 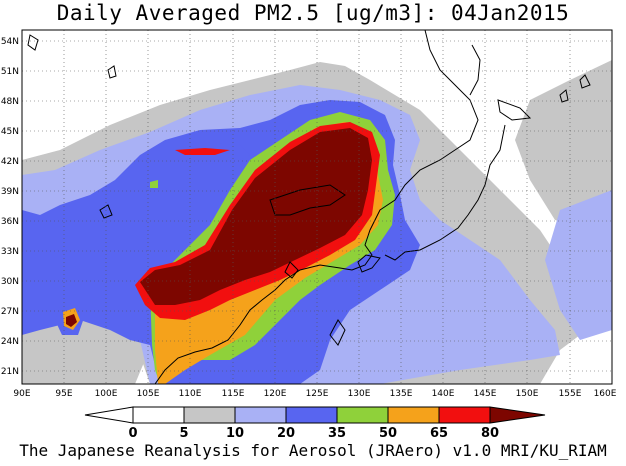 What do you see at coordinates (313, 433) in the screenshot?
I see `colorbar-labels: 0 5 10 20 35 50 65 80` at bounding box center [313, 433].